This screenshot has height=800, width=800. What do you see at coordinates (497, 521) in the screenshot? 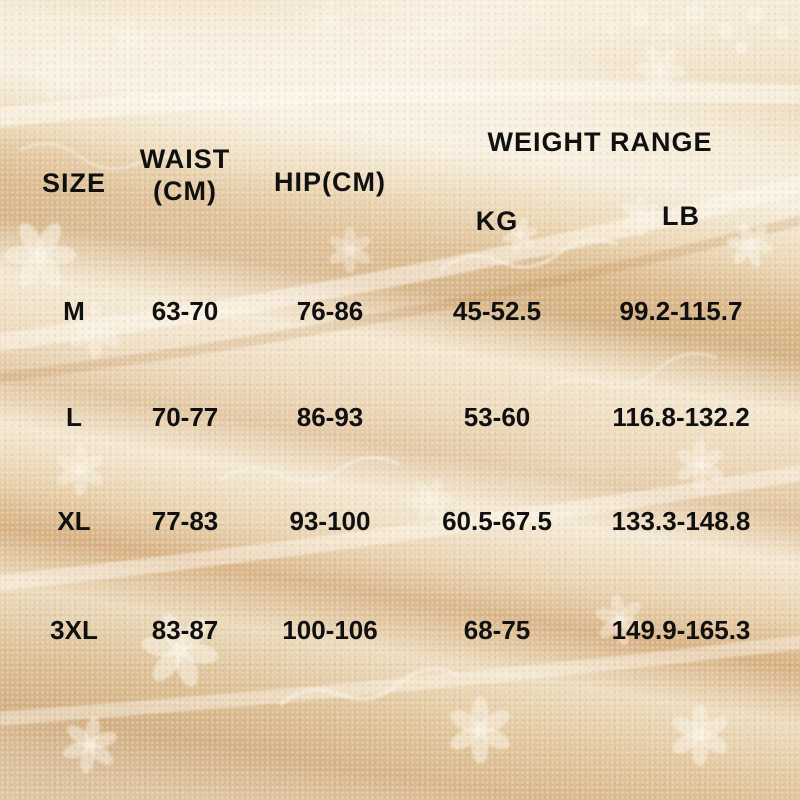
I see `row-xl-kg: 60.5-67.5` at bounding box center [497, 521].